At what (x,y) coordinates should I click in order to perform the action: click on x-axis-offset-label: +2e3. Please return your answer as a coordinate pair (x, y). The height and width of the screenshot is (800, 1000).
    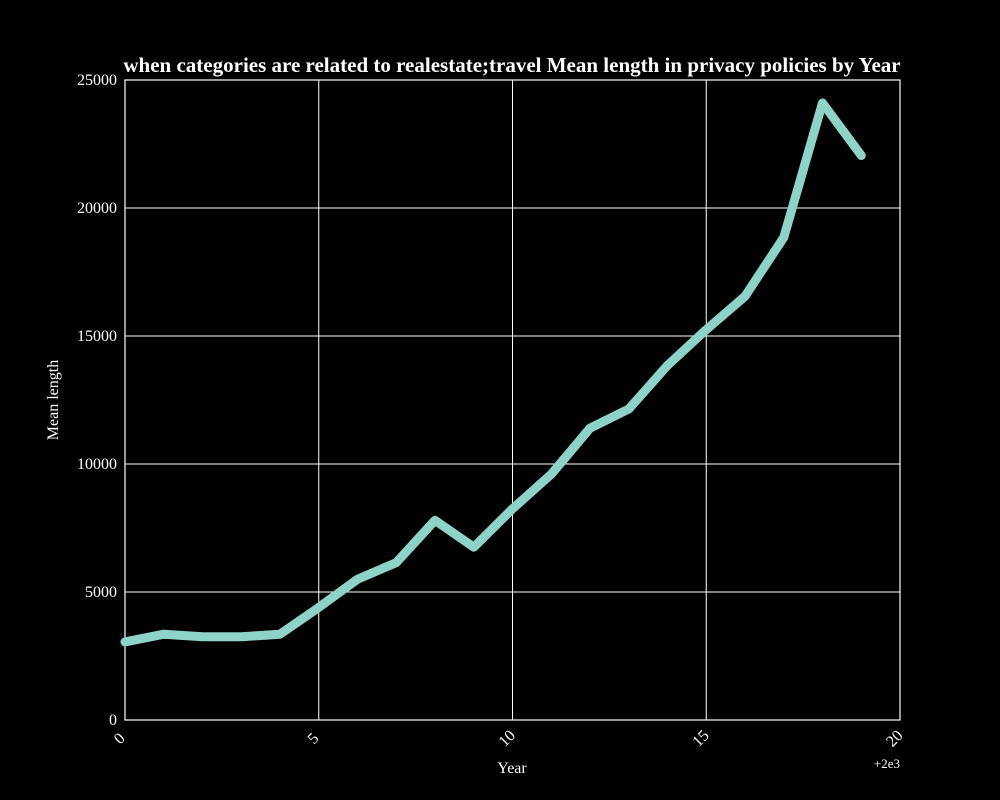
    Looking at the image, I should click on (887, 763).